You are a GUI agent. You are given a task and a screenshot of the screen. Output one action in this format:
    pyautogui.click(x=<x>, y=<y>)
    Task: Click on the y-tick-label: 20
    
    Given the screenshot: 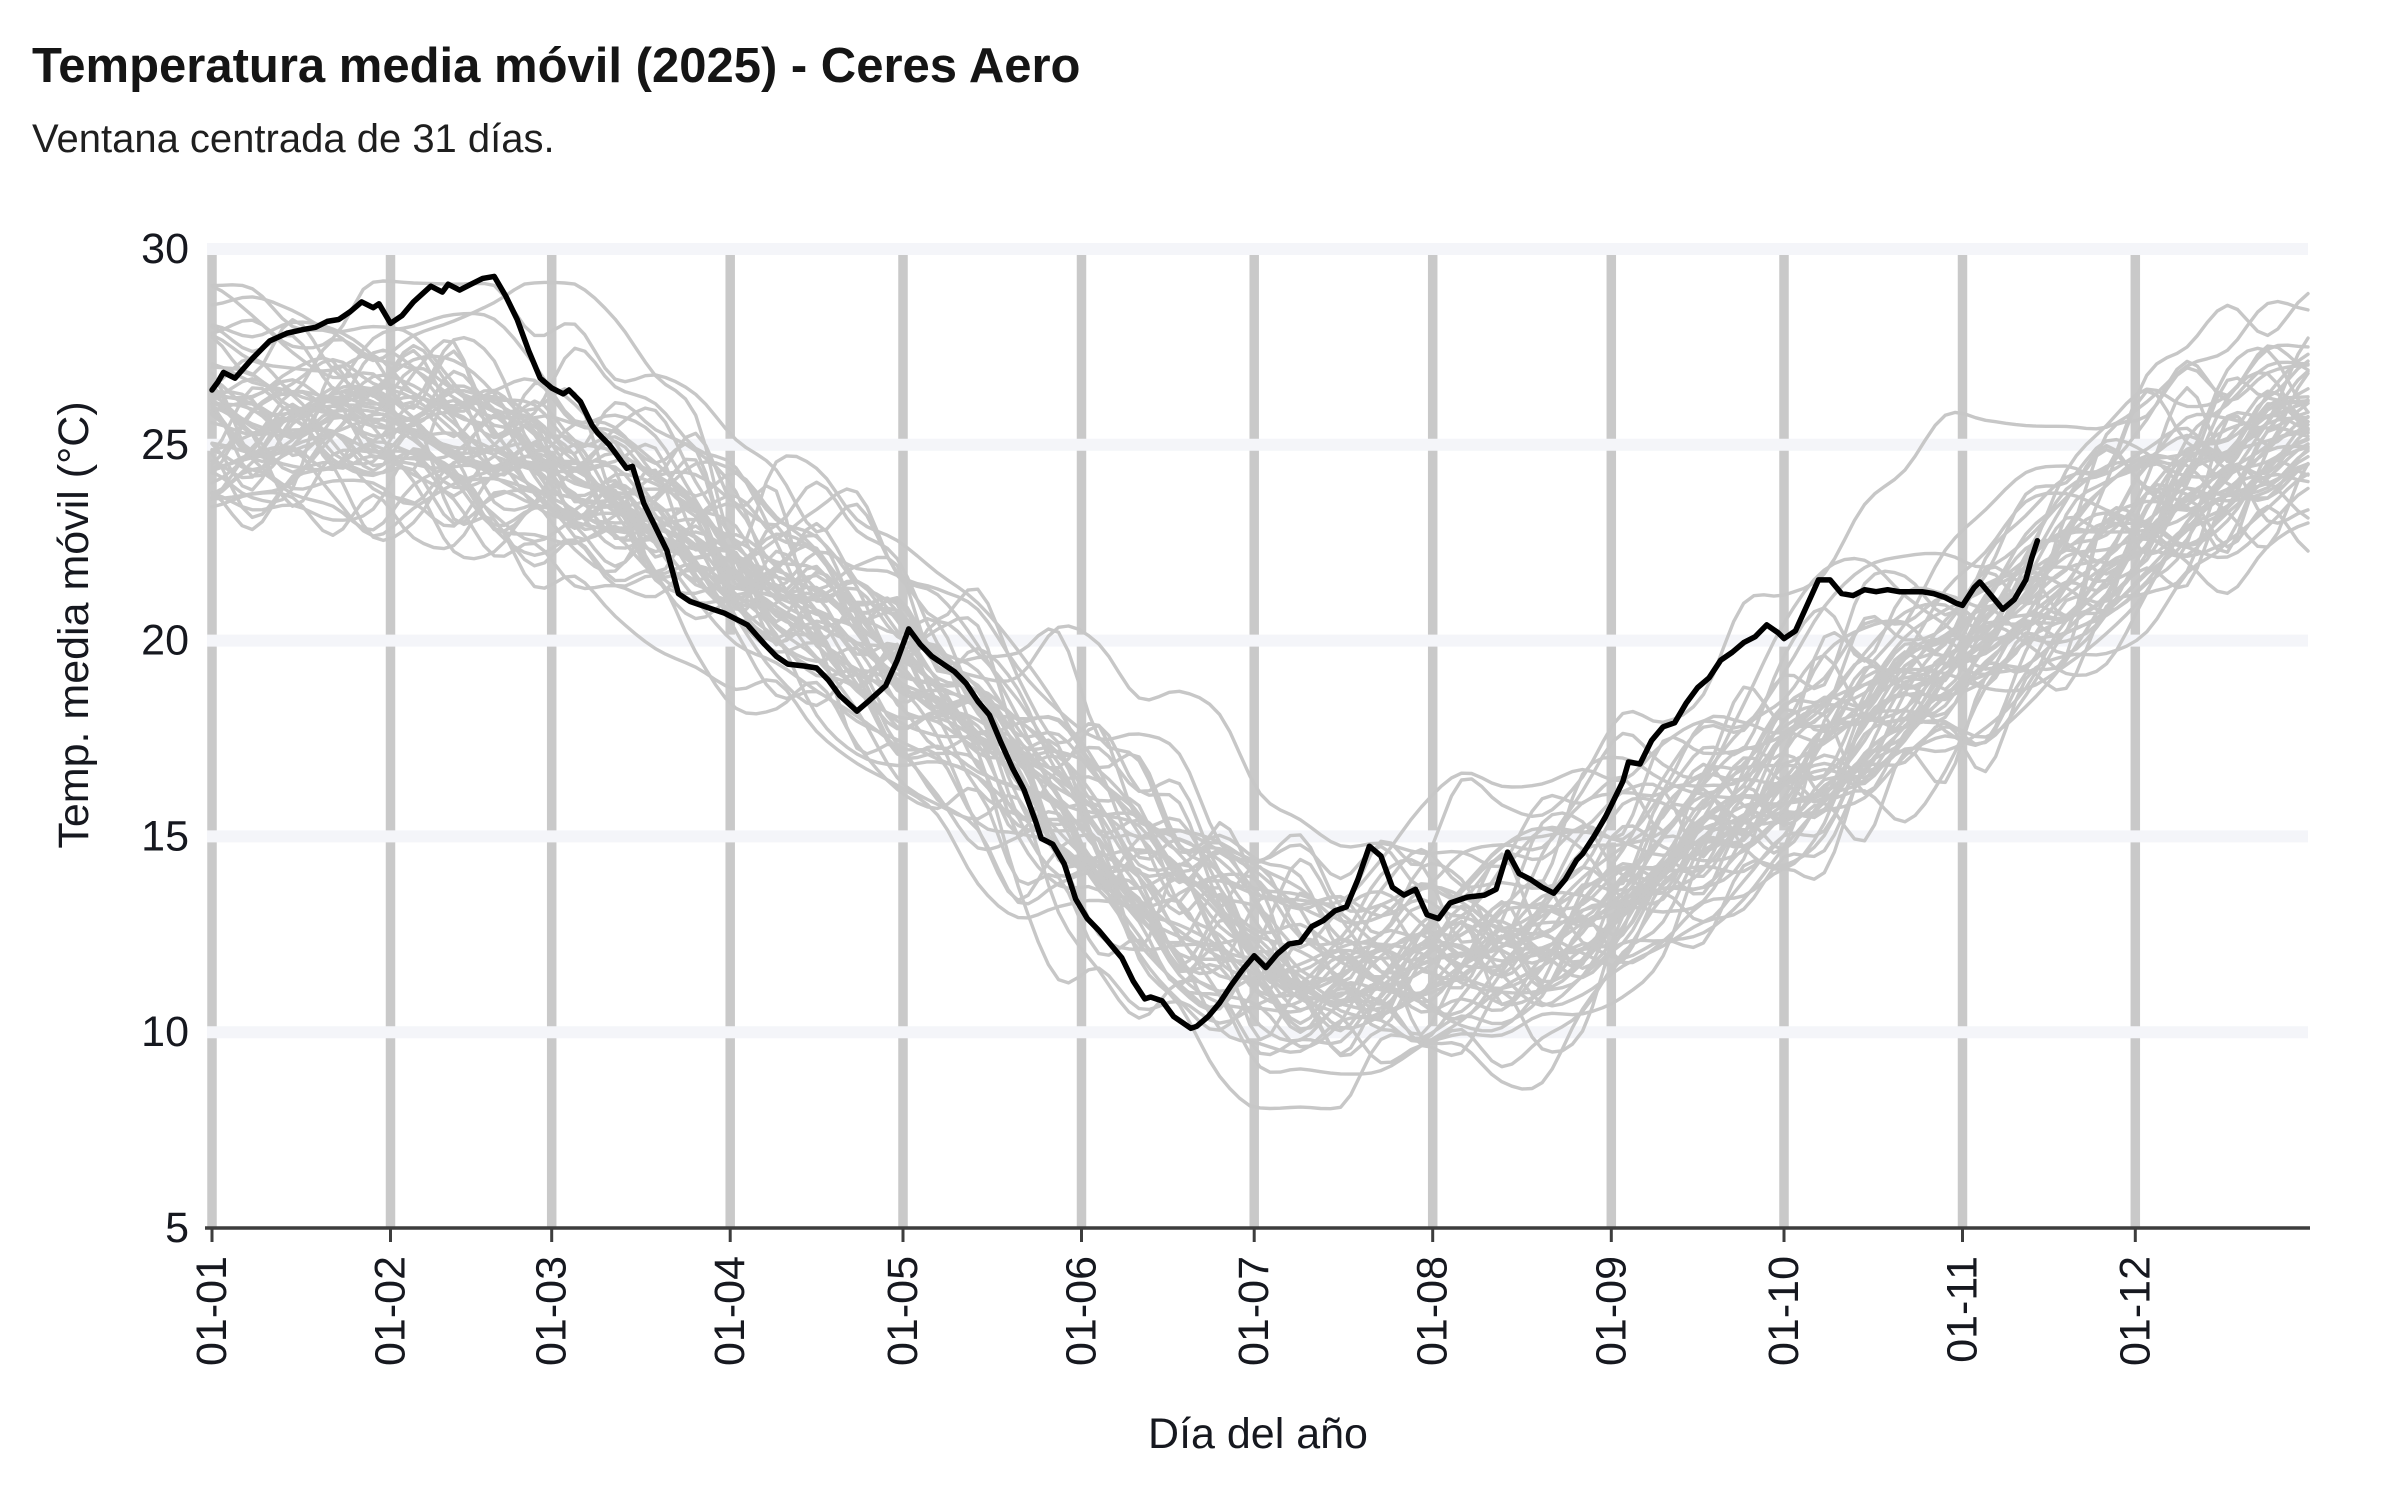 What is the action you would take?
    pyautogui.click(x=165, y=641)
    